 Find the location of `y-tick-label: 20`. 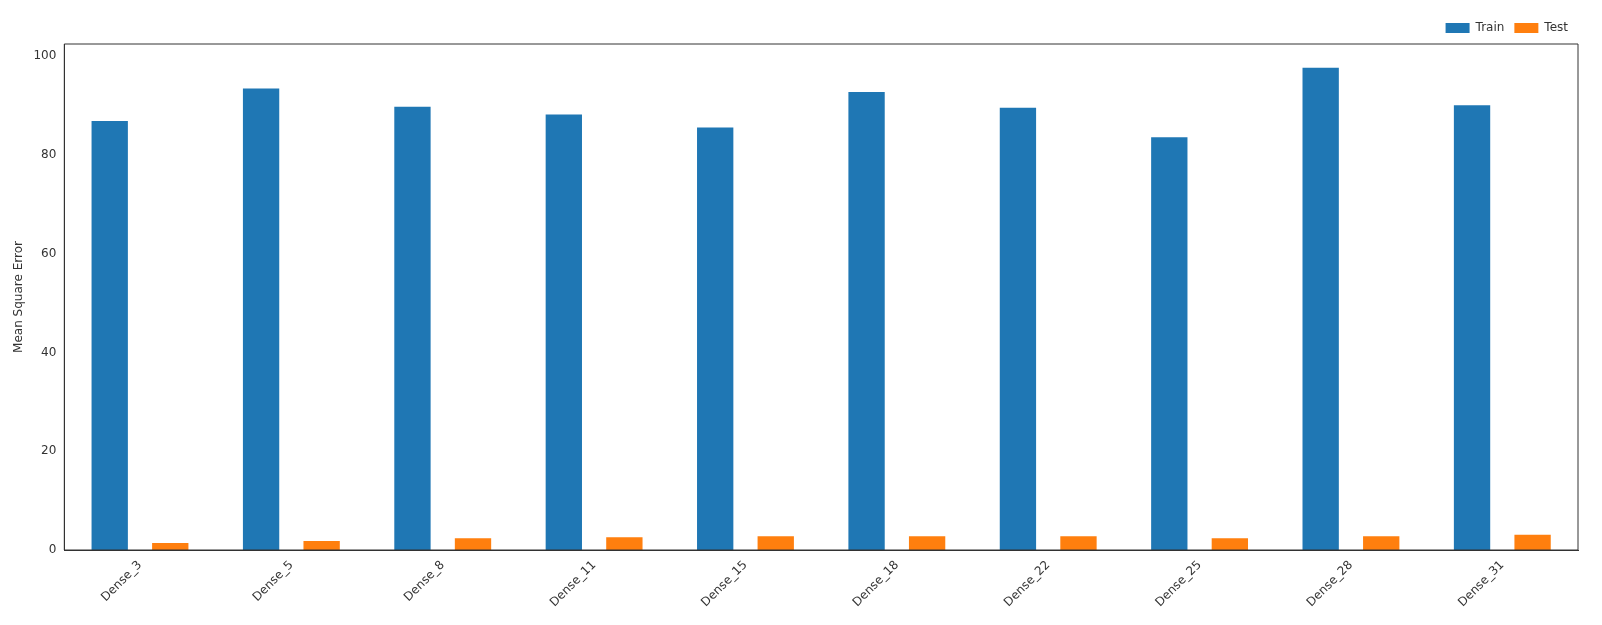

y-tick-label: 20 is located at coordinates (49, 450).